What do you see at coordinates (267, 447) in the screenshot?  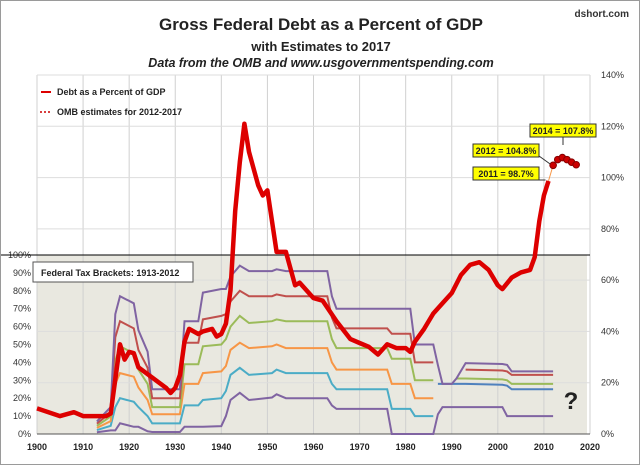 I see `x-tick-label: 1950` at bounding box center [267, 447].